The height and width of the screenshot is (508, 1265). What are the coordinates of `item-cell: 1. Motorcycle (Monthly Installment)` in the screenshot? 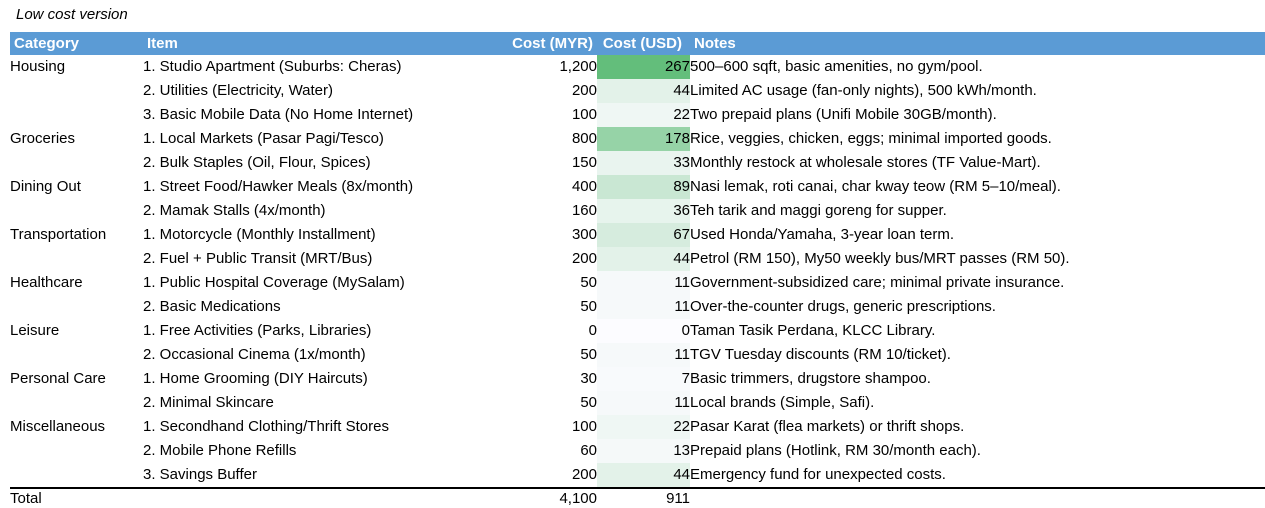 It's located at (259, 234).